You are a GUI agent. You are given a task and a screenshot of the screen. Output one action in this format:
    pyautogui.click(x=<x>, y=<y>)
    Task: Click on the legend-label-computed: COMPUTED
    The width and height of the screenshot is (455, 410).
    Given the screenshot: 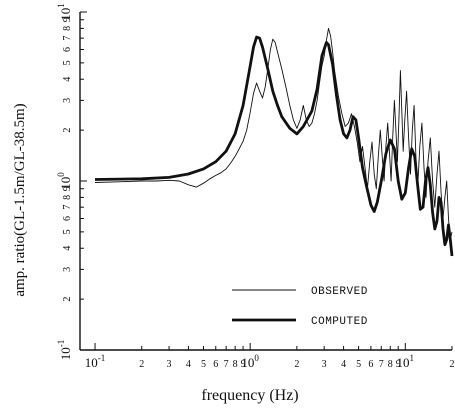 What is the action you would take?
    pyautogui.click(x=339, y=322)
    